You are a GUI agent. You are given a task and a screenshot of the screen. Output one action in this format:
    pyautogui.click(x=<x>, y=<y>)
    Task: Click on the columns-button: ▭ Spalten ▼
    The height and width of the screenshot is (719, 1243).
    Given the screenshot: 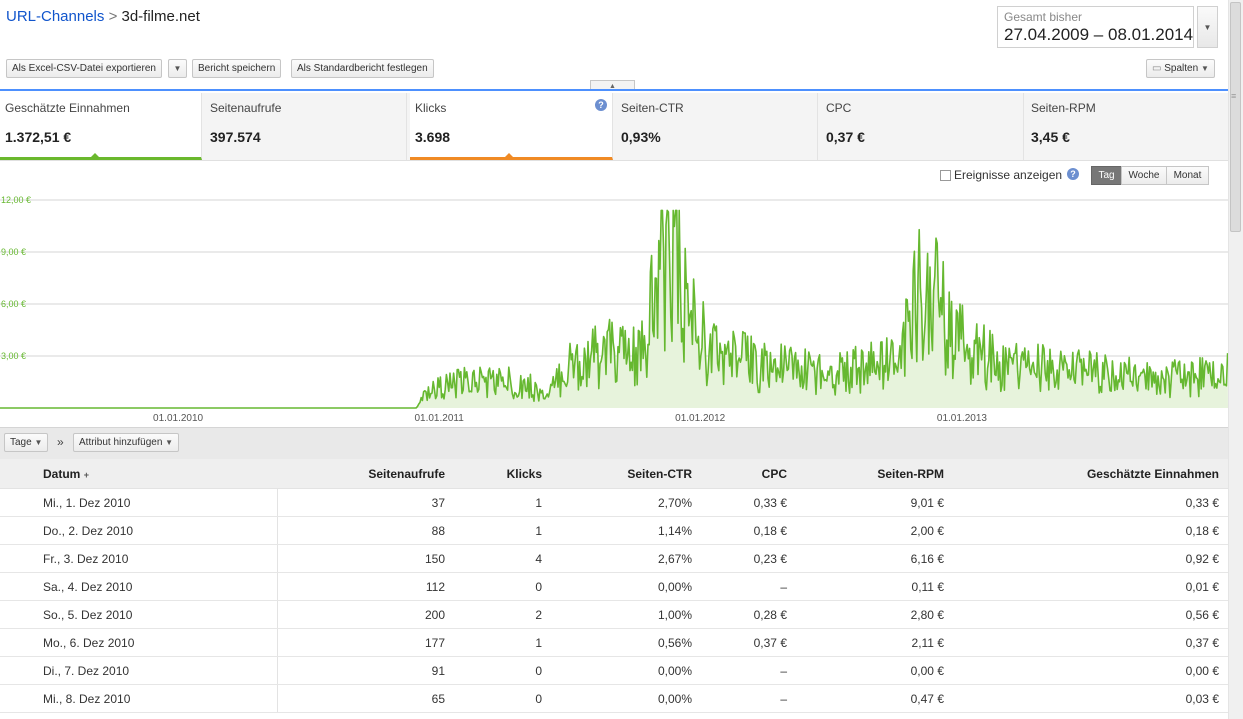 What is the action you would take?
    pyautogui.click(x=1180, y=68)
    